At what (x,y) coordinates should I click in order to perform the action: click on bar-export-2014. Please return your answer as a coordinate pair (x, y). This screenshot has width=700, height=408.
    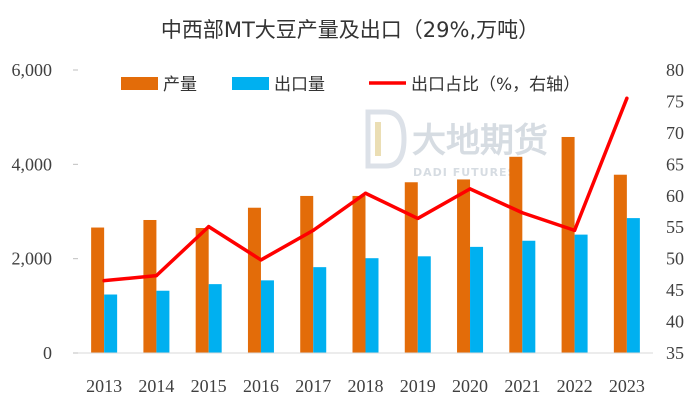
    Looking at the image, I should click on (163, 321).